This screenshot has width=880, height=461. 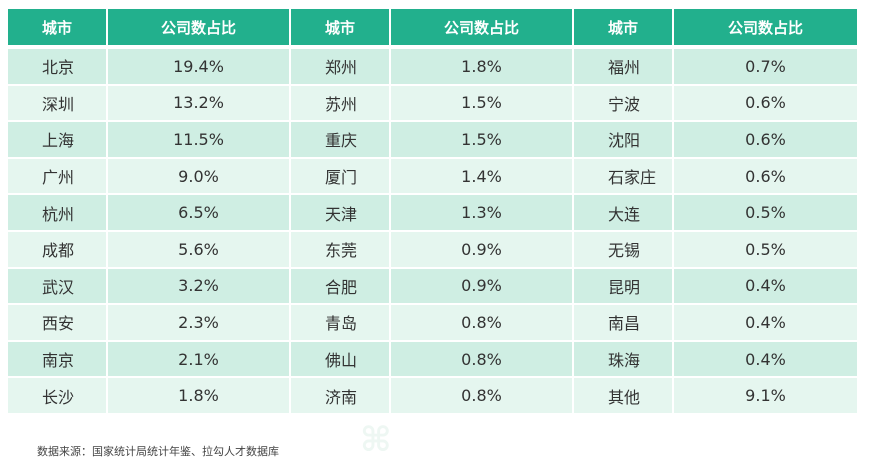 I want to click on city-cell: 成都, so click(x=58, y=250).